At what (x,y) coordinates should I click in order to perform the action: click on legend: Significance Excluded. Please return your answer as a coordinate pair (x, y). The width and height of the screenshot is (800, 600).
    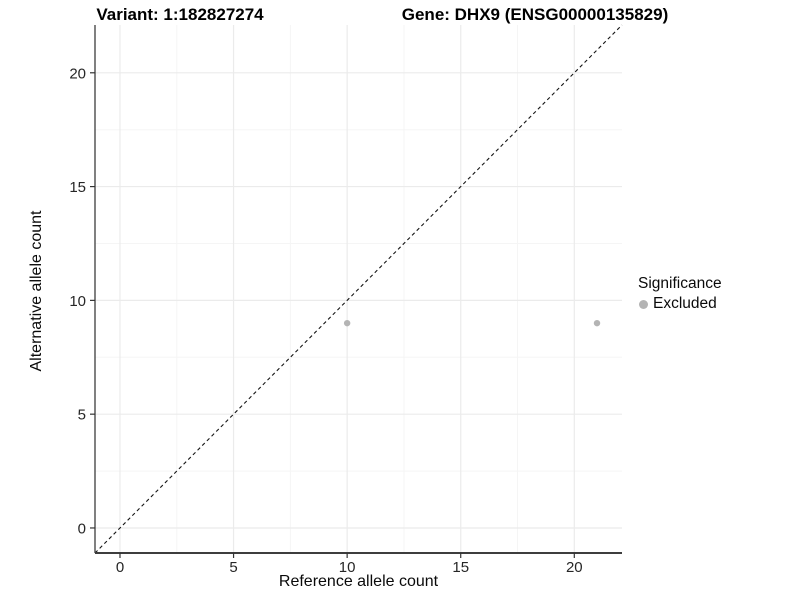
    Looking at the image, I should click on (679, 294).